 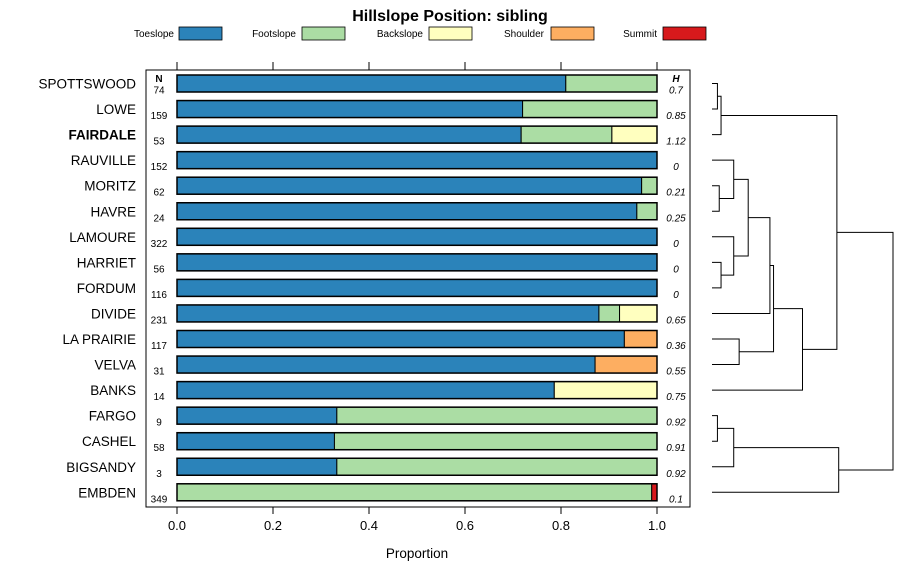 I want to click on legend-label-footslope: Footslope, so click(x=274, y=34).